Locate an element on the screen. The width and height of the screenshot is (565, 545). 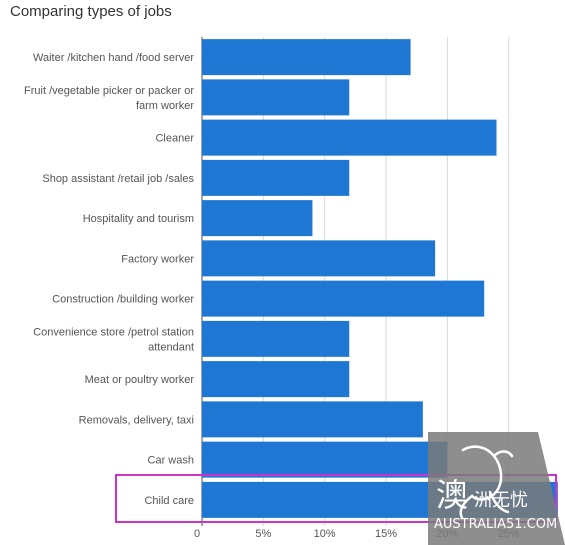
category-label-2: Cleaner is located at coordinates (174, 139).